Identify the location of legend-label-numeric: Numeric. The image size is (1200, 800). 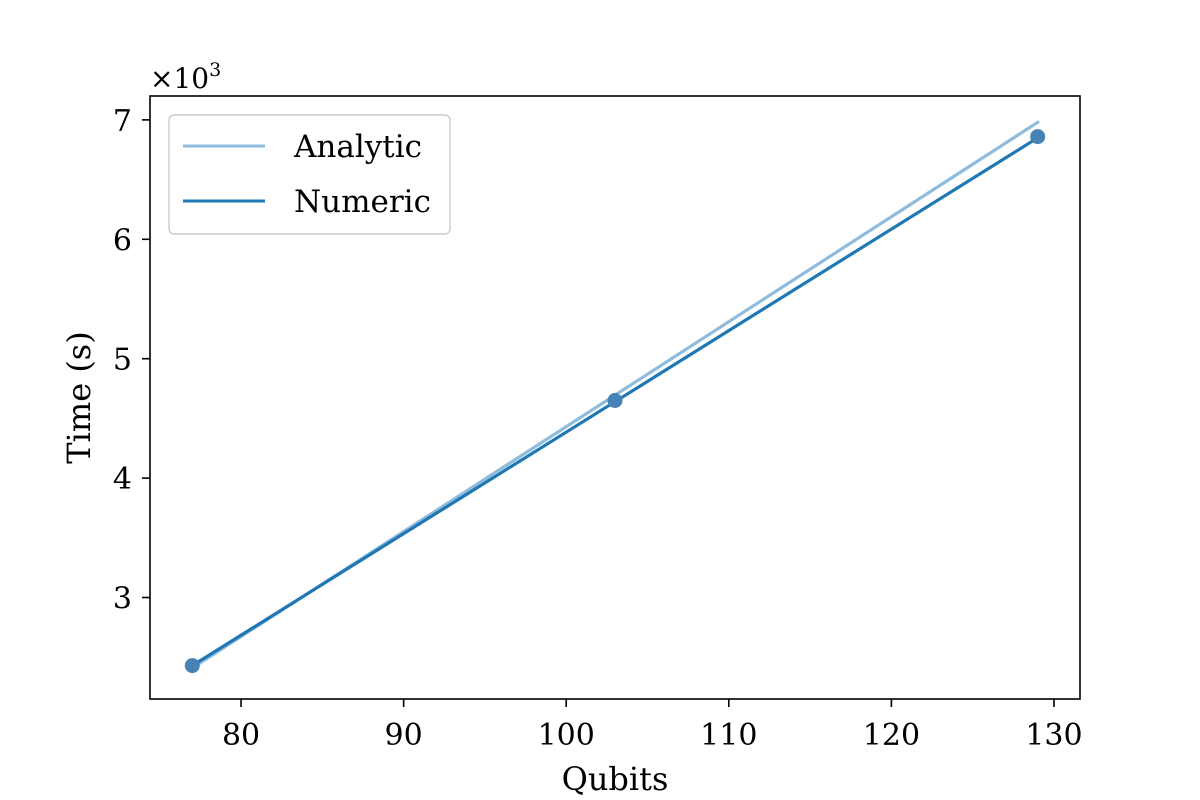
(362, 202).